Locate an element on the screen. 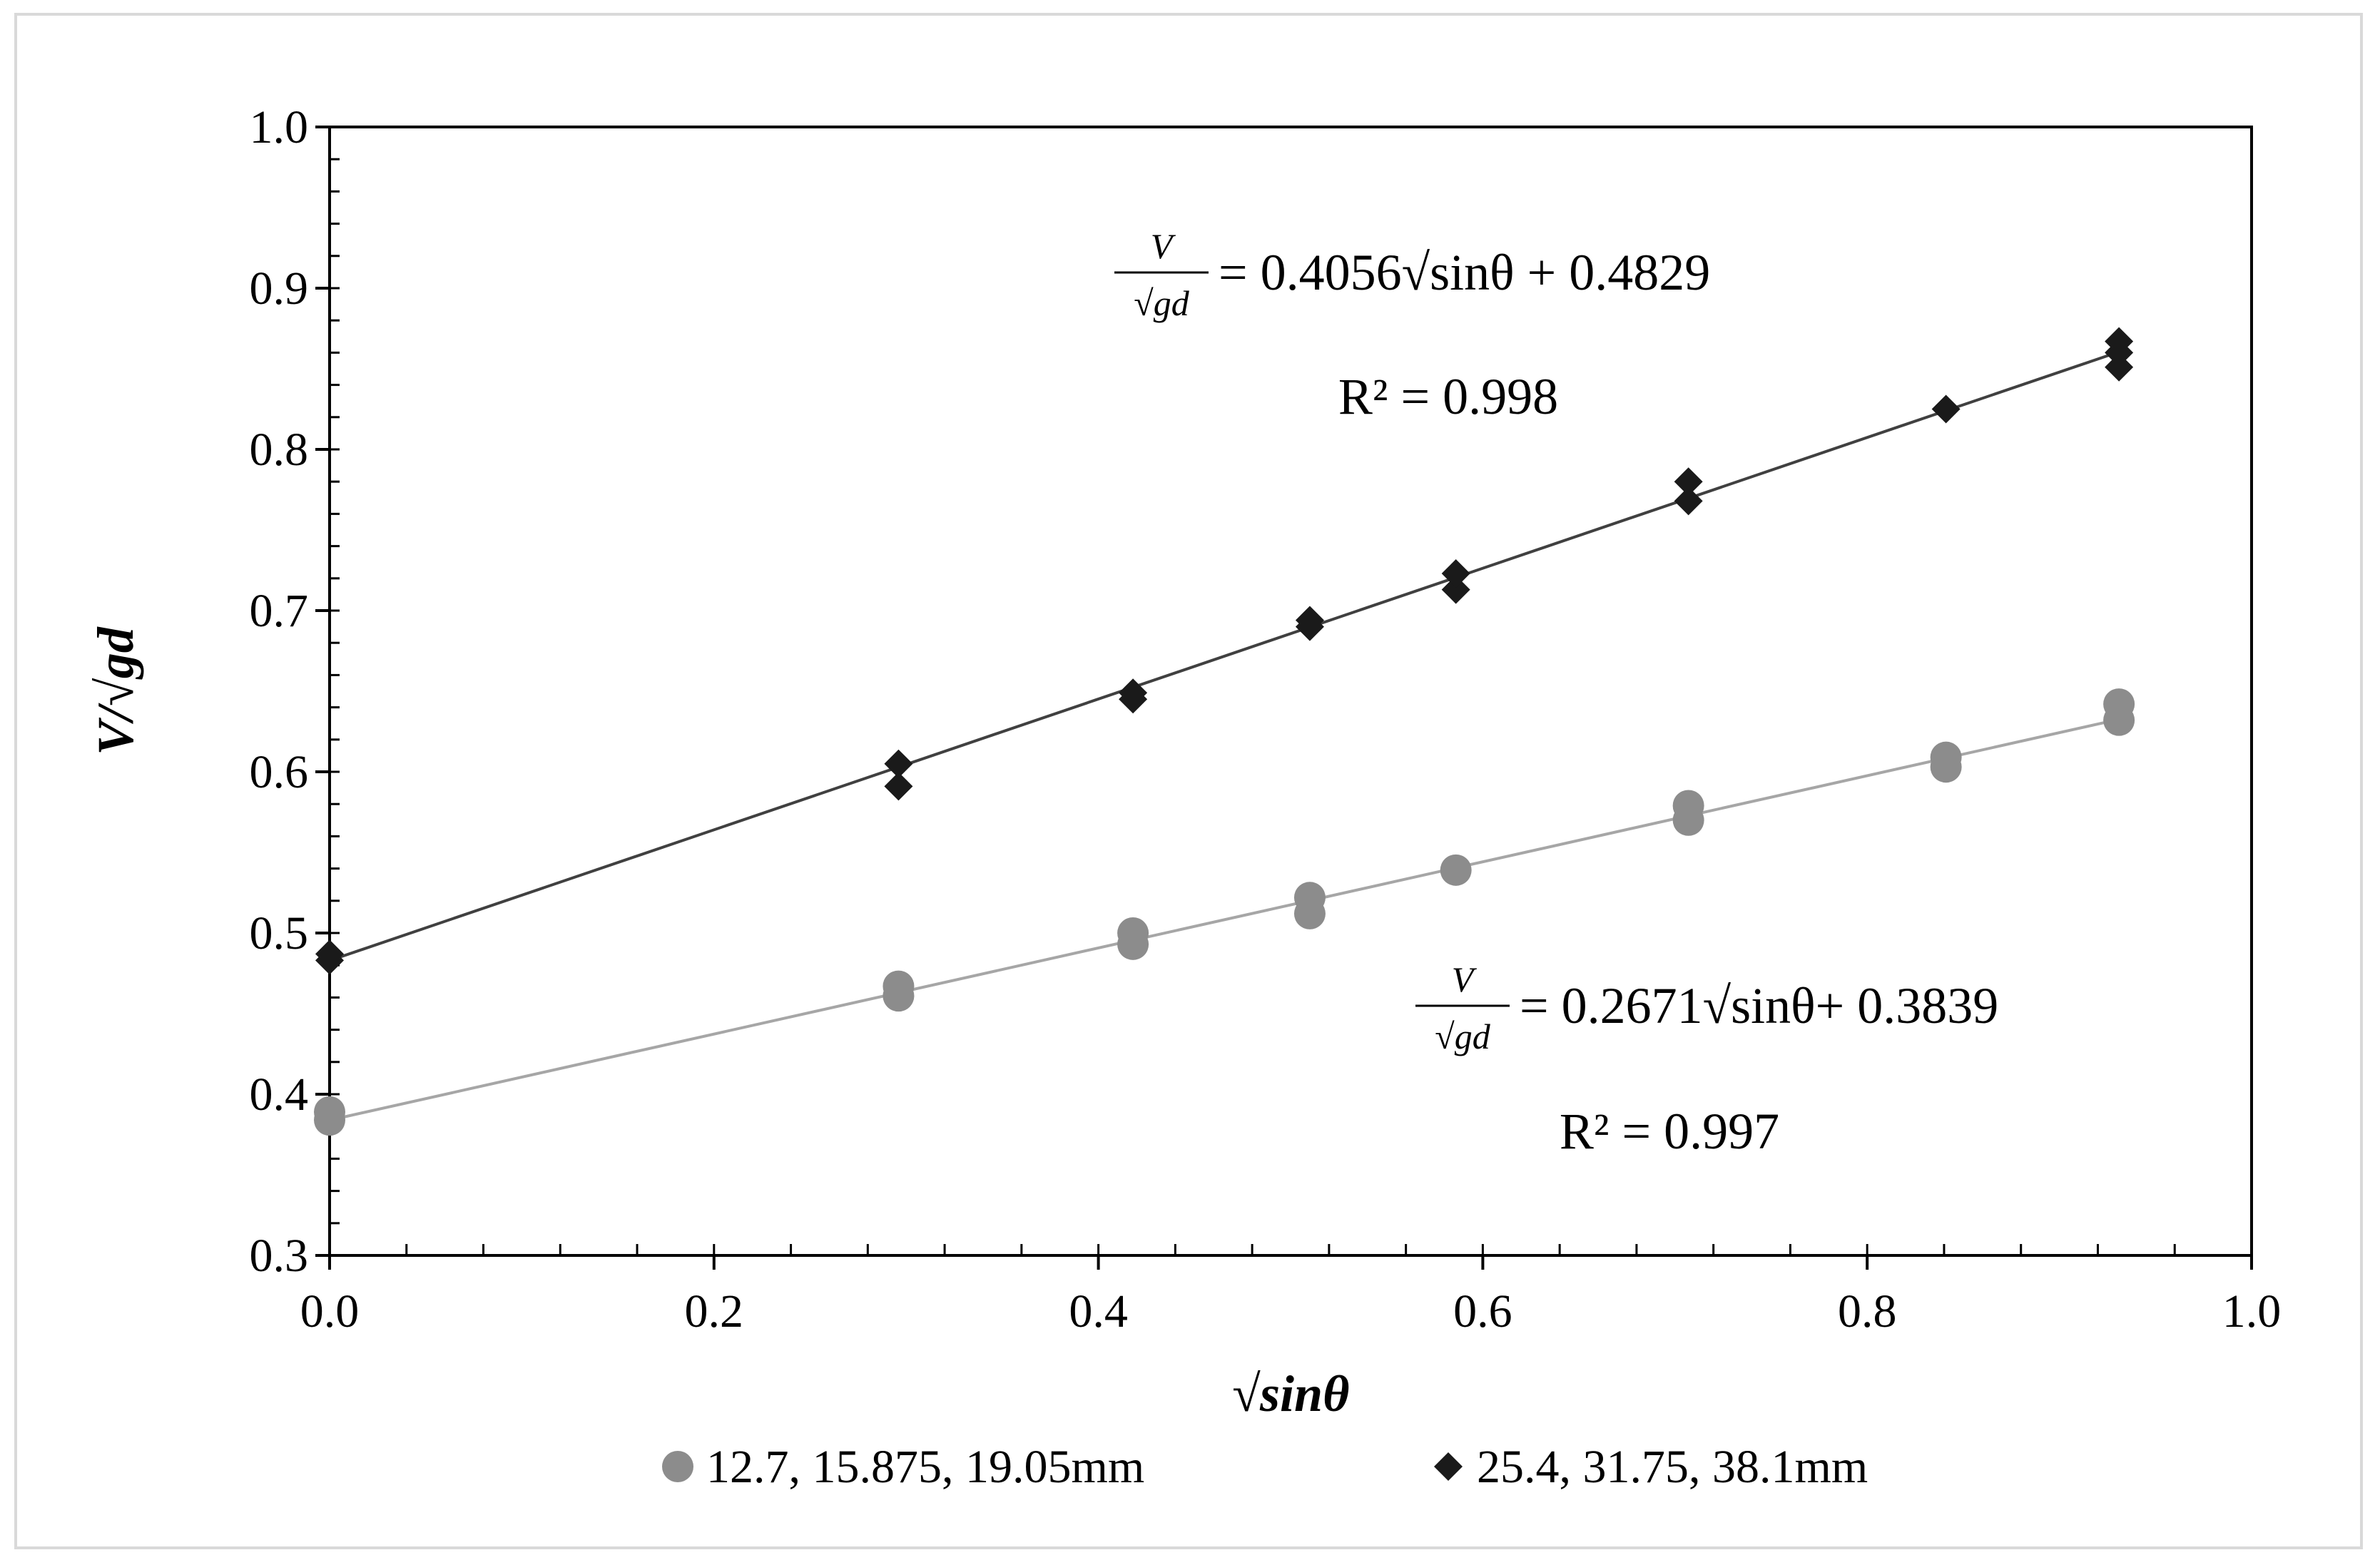 This screenshot has width=2380, height=1565. x-tick-label: 0.6 is located at coordinates (1482, 1311).